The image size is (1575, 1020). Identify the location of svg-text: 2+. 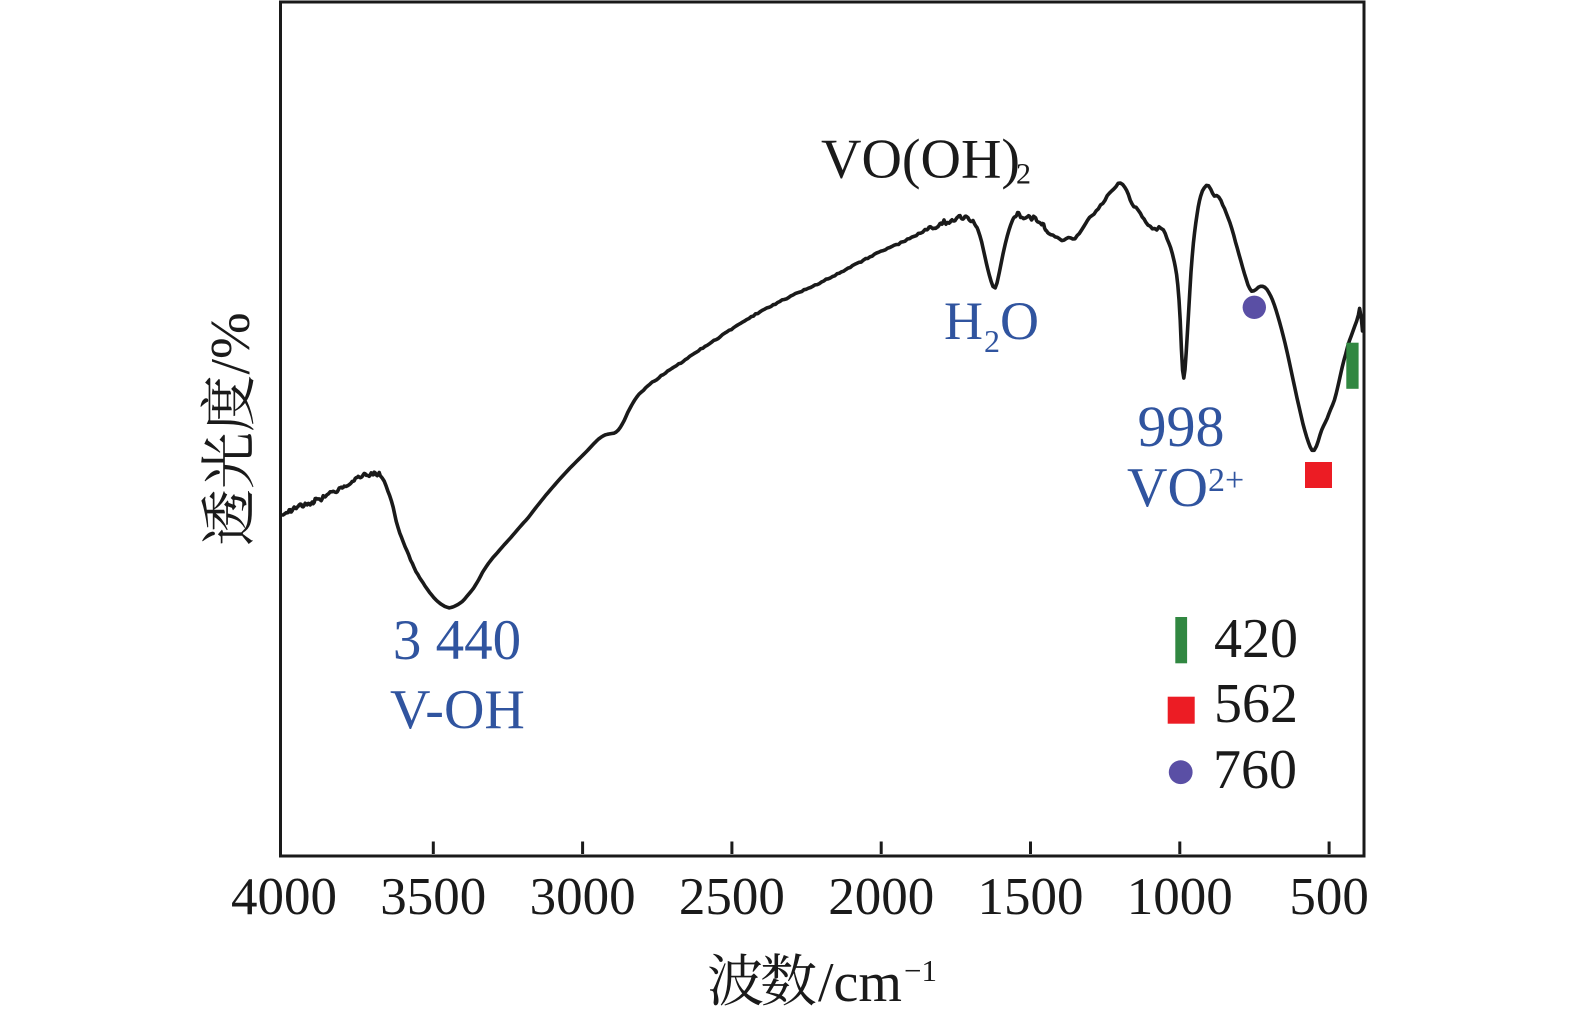
(1226, 480).